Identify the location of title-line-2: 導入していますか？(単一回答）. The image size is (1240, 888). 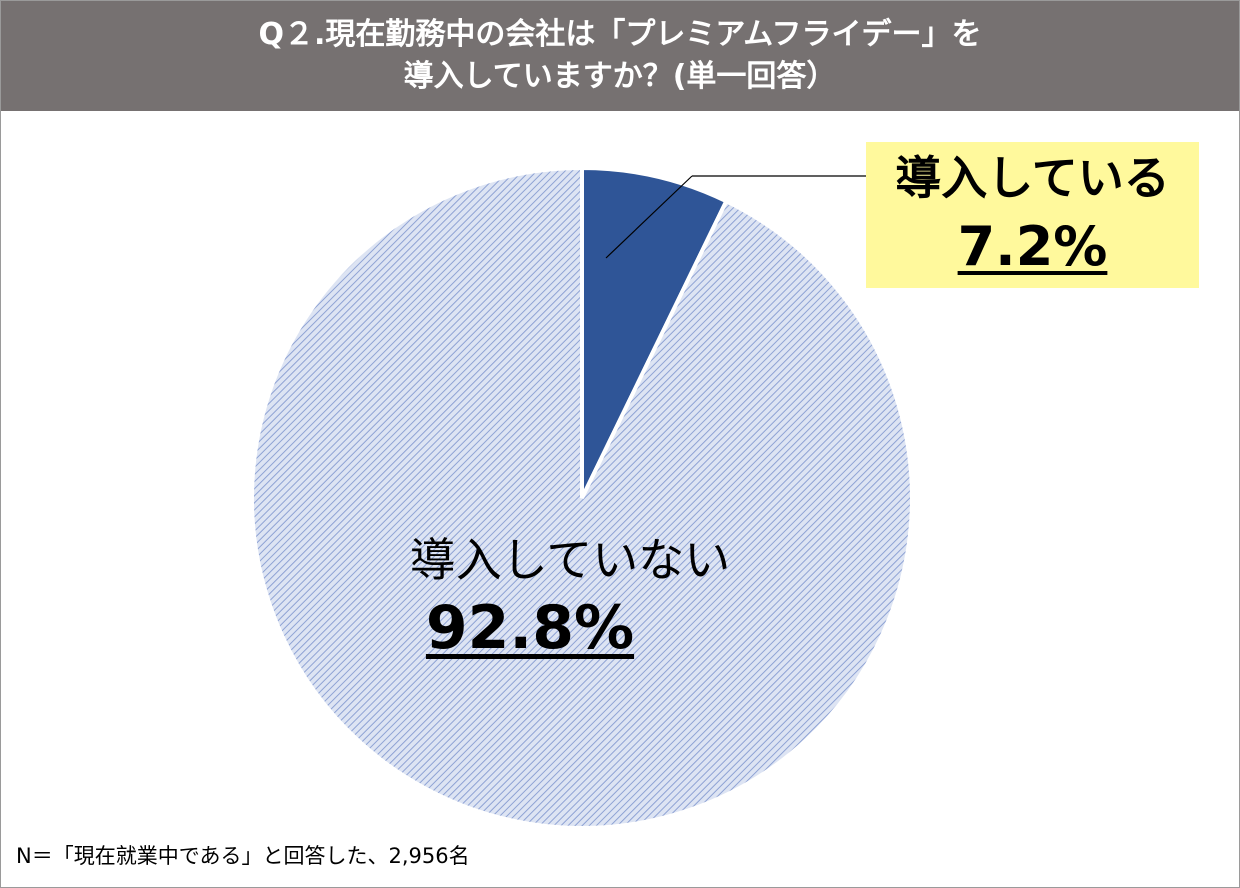
(620, 76).